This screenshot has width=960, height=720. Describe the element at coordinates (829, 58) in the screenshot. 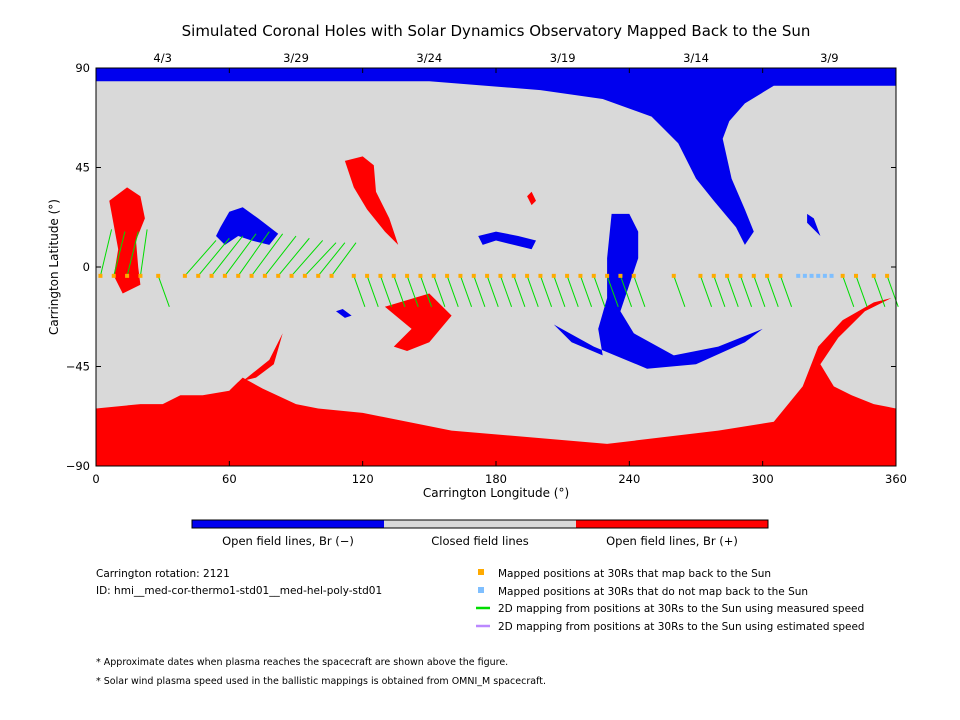

I see `top-date-label: 3/9` at that location.